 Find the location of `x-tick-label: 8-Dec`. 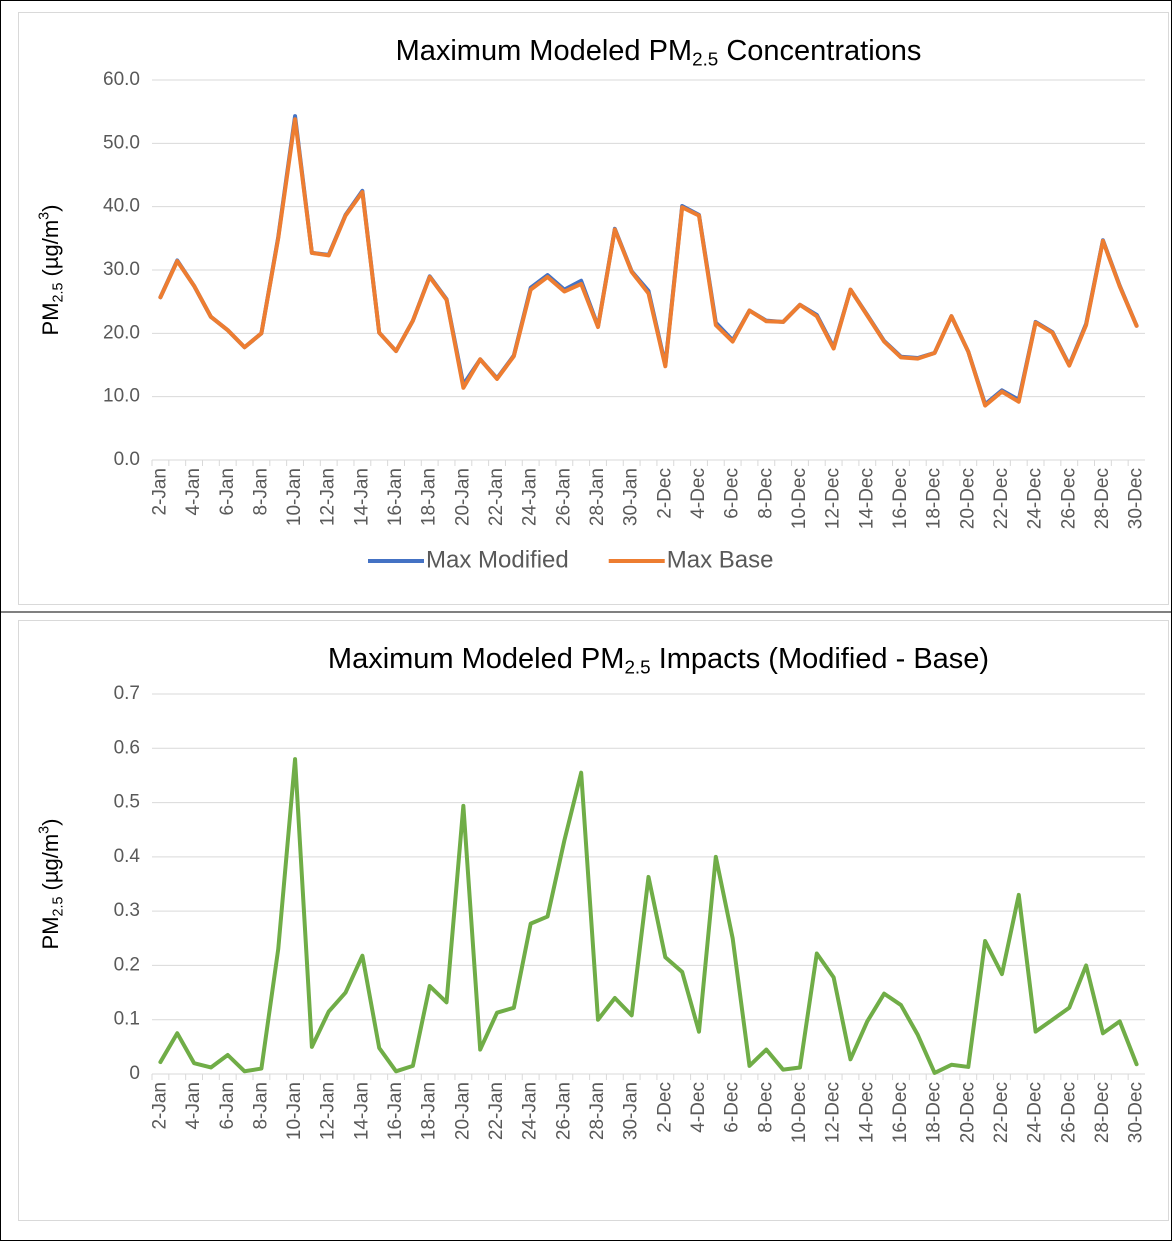

x-tick-label: 8-Dec is located at coordinates (765, 1107).